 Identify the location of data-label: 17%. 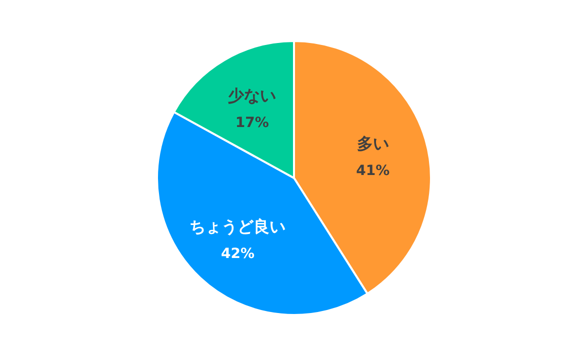
(252, 123).